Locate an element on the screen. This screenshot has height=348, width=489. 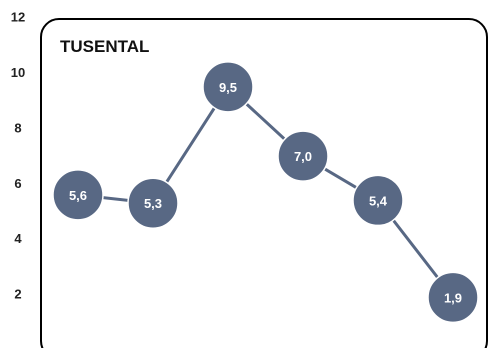
data-label: 5,4 is located at coordinates (378, 200).